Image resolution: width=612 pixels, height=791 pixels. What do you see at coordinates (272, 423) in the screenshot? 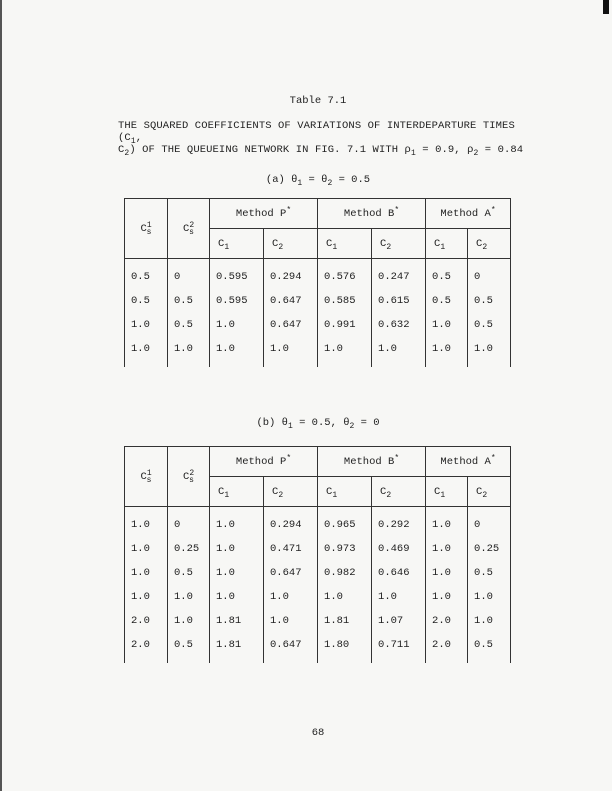
I see `title-text: (b) θ` at bounding box center [272, 423].